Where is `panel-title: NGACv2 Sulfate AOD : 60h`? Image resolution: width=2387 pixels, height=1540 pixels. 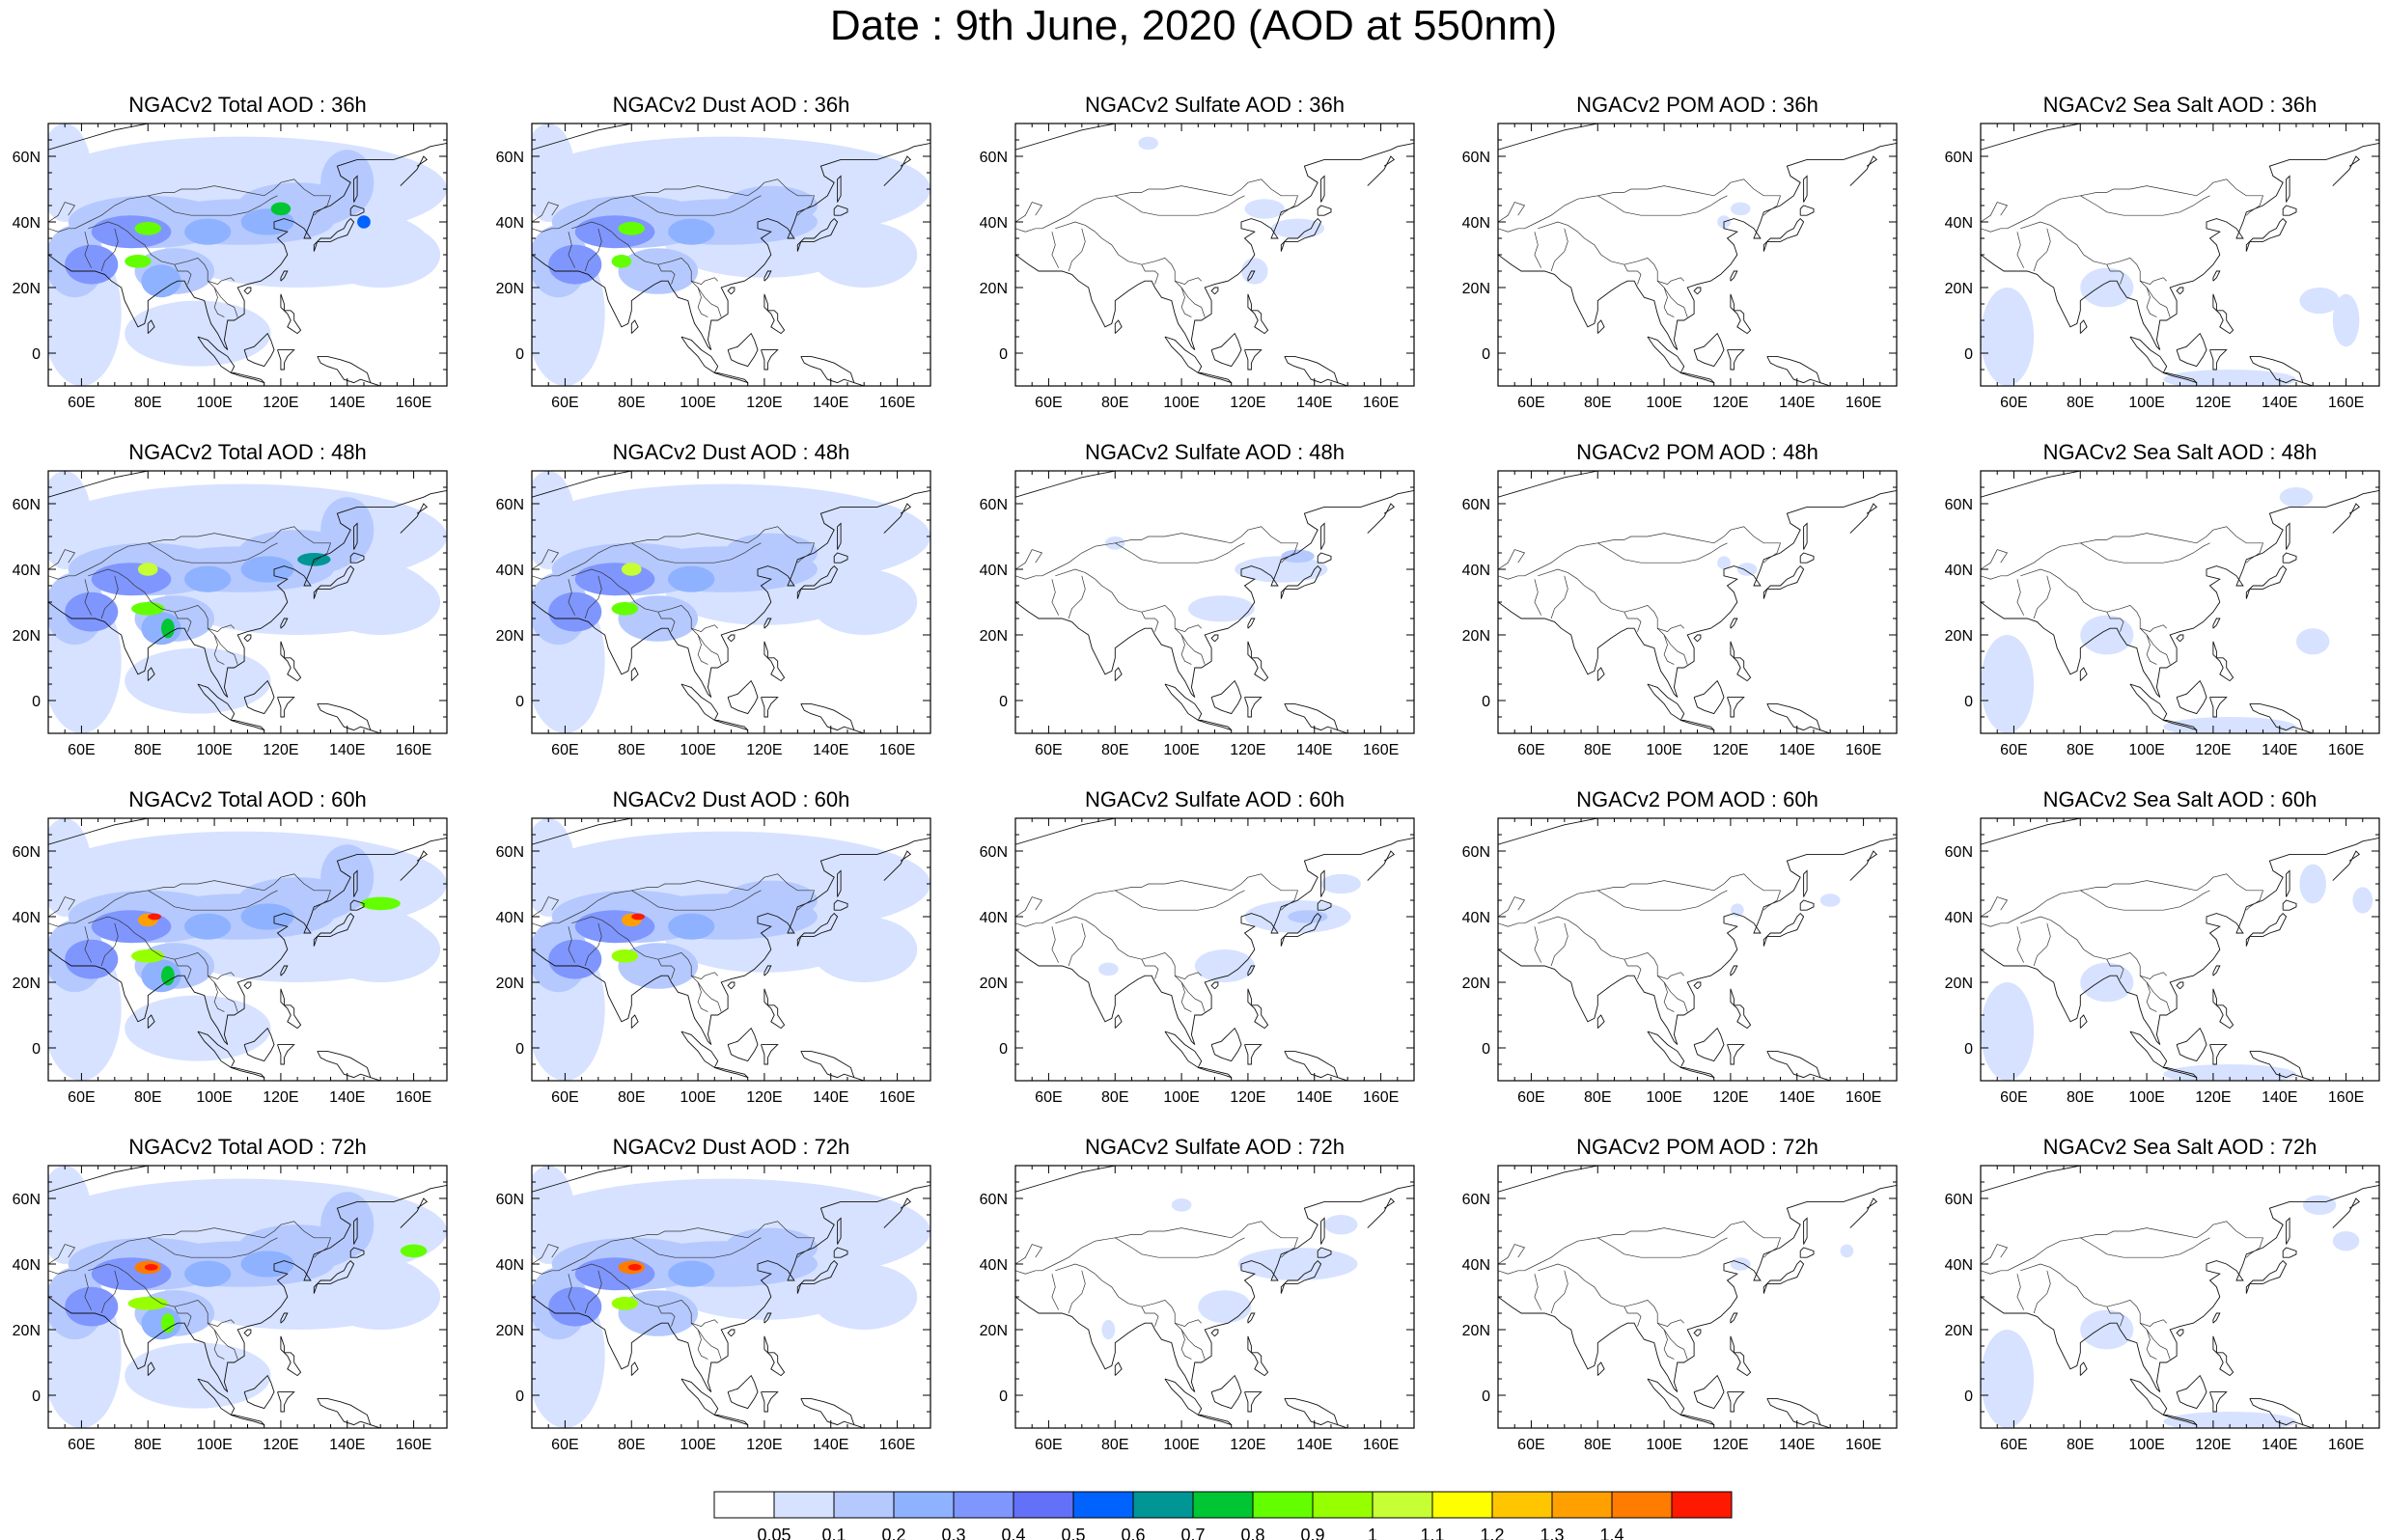 panel-title: NGACv2 Sulfate AOD : 60h is located at coordinates (1215, 799).